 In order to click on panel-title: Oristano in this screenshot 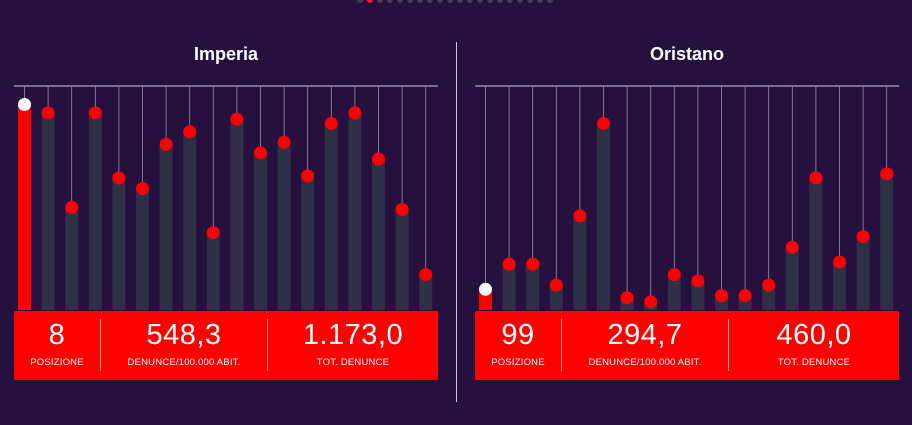, I will do `click(686, 54)`.